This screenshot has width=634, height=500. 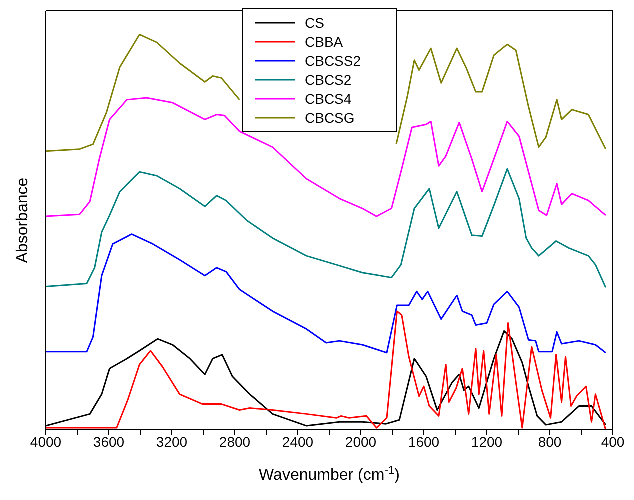 I want to click on x-tick-label: 1200, so click(x=487, y=442).